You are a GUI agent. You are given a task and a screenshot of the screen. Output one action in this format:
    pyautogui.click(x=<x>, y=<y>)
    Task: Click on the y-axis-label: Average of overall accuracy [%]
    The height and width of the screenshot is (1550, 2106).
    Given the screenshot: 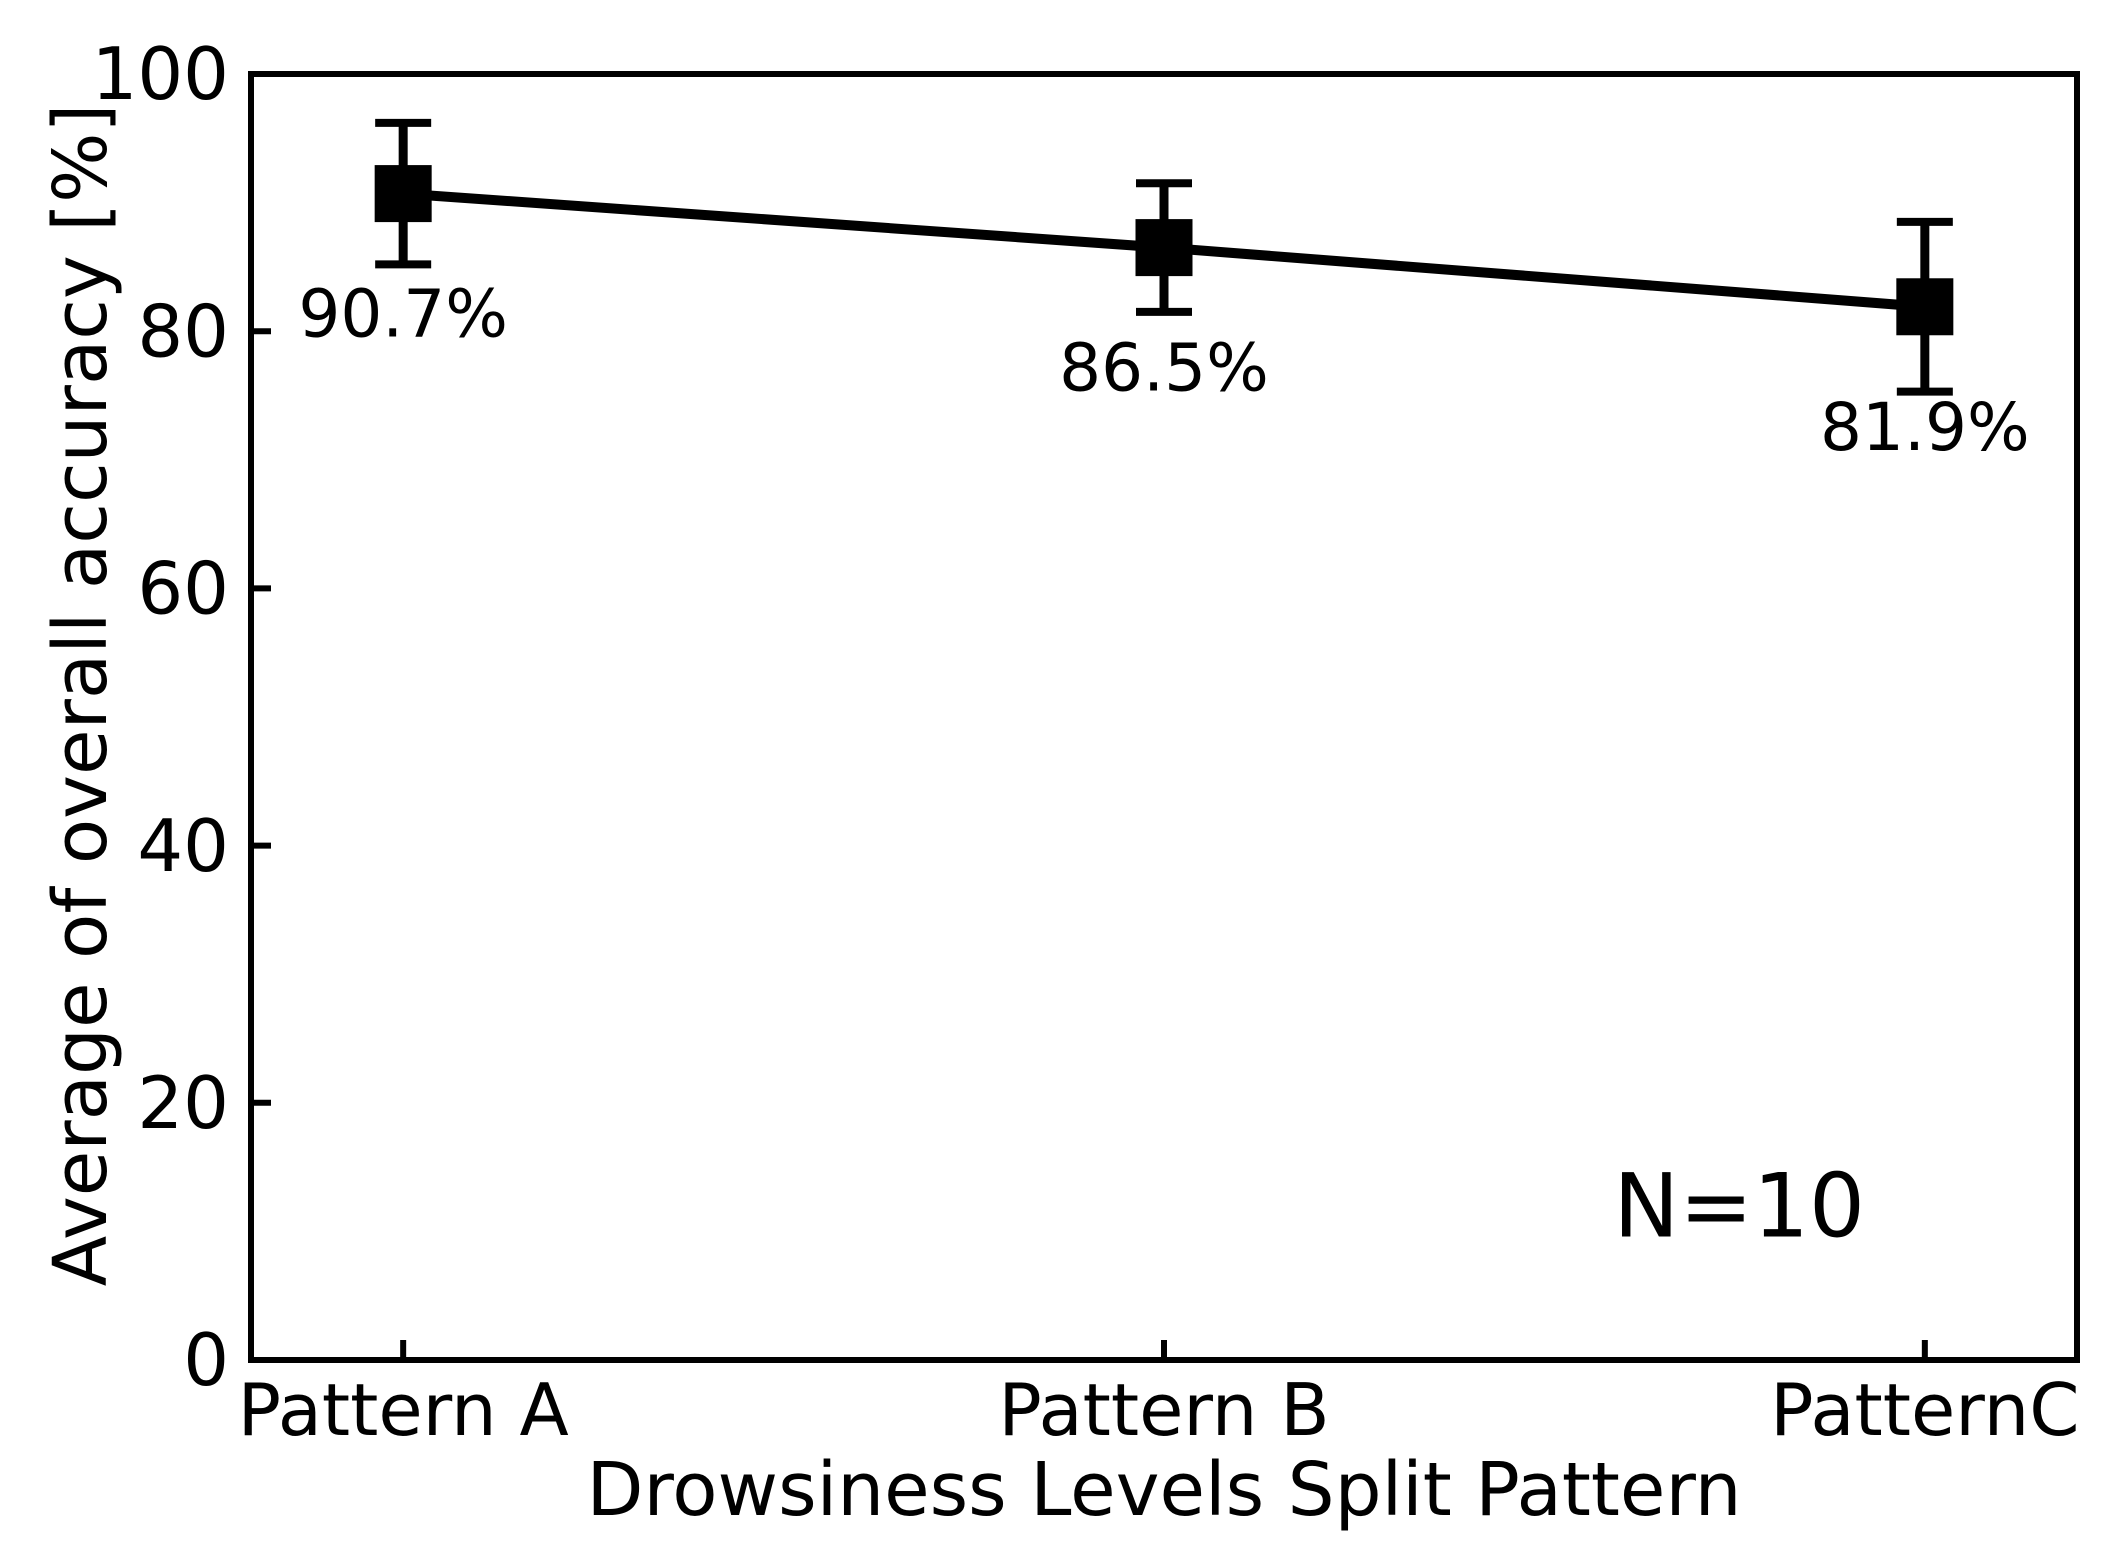 What is the action you would take?
    pyautogui.click(x=81, y=695)
    